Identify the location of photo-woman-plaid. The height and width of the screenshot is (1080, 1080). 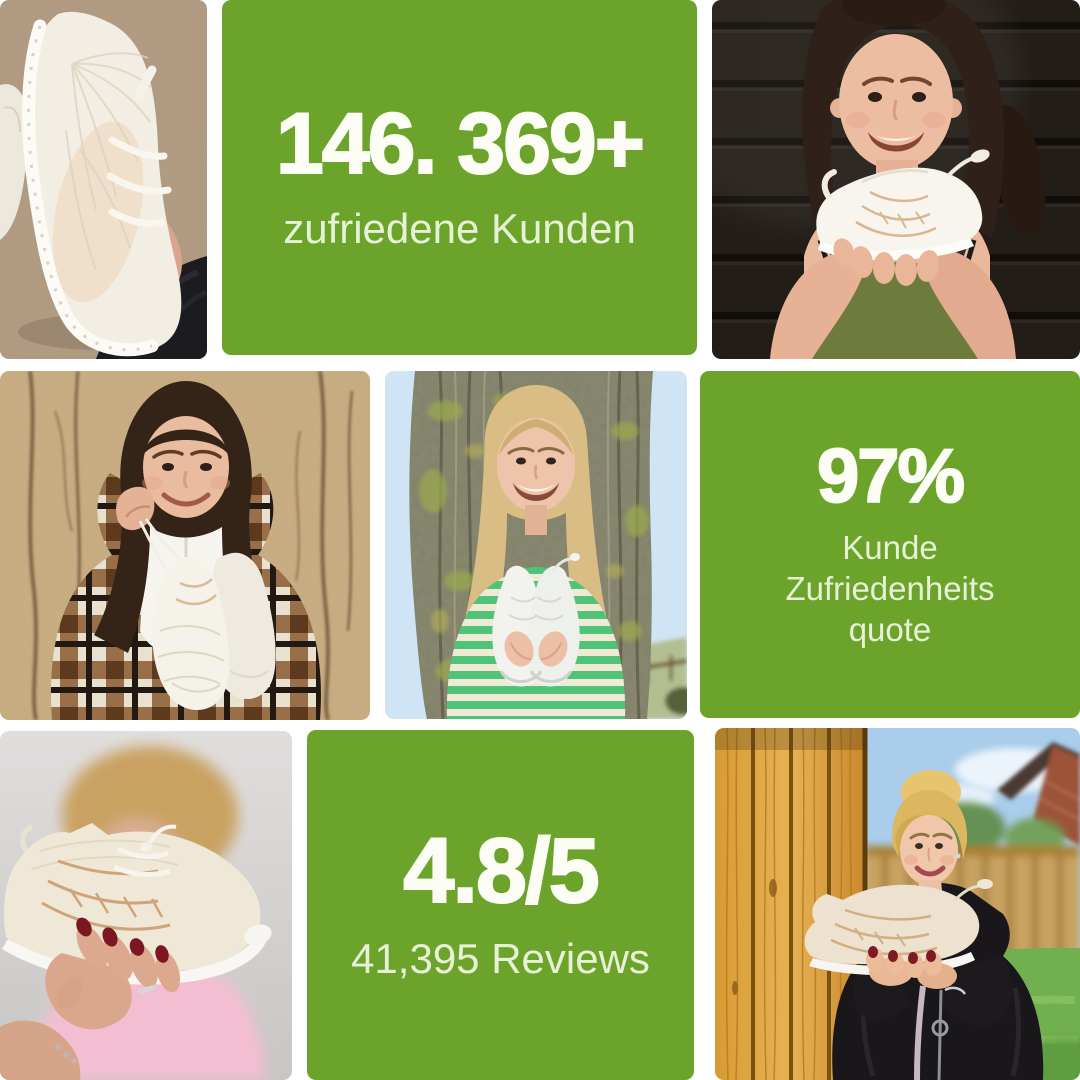
(185, 545).